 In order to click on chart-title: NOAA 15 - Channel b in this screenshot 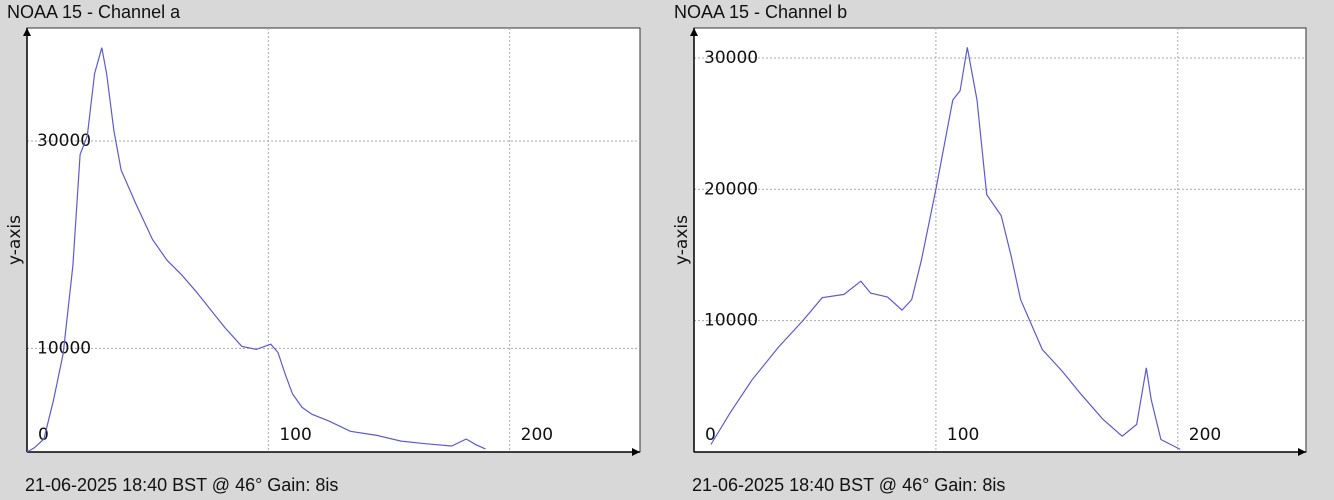, I will do `click(760, 12)`.